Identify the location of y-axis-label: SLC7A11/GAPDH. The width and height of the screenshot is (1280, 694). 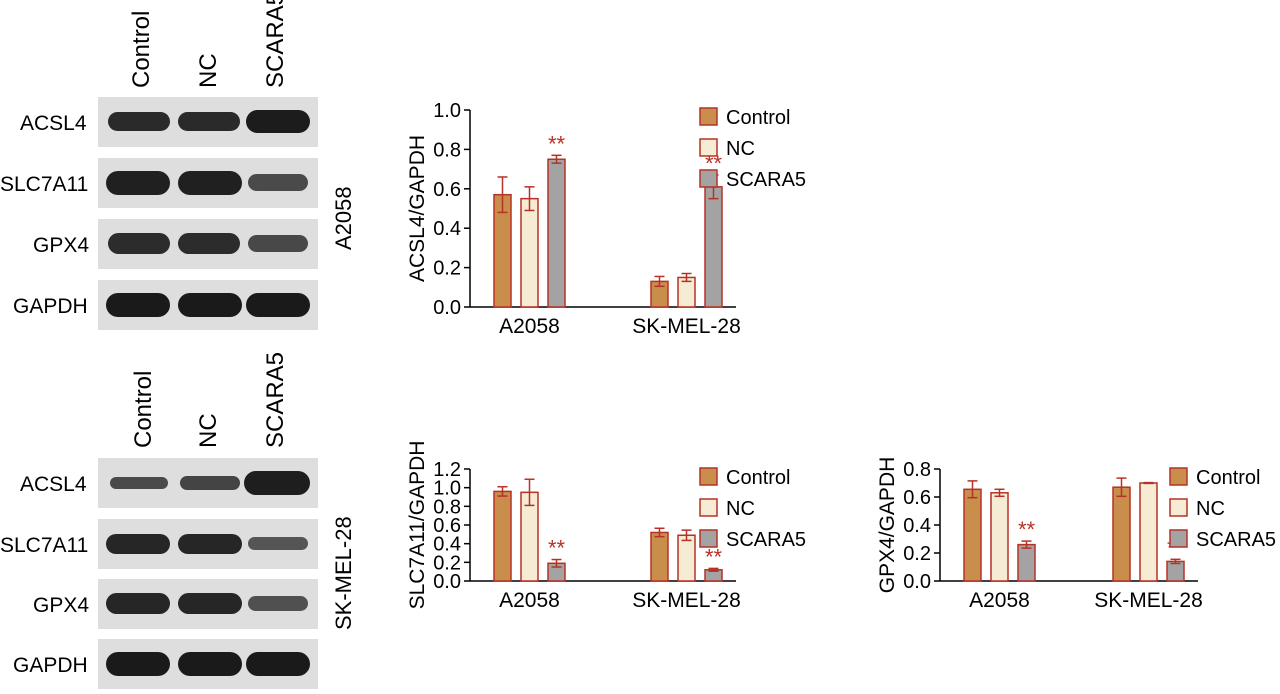
(417, 525).